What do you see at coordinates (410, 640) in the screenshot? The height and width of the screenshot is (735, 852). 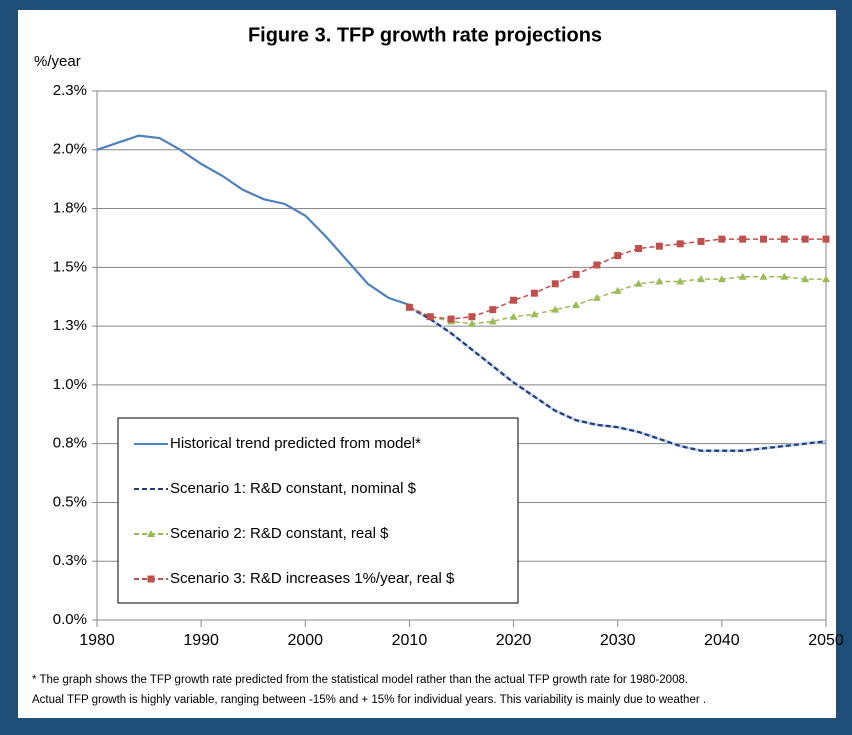 I see `x-tick-label: 2010` at bounding box center [410, 640].